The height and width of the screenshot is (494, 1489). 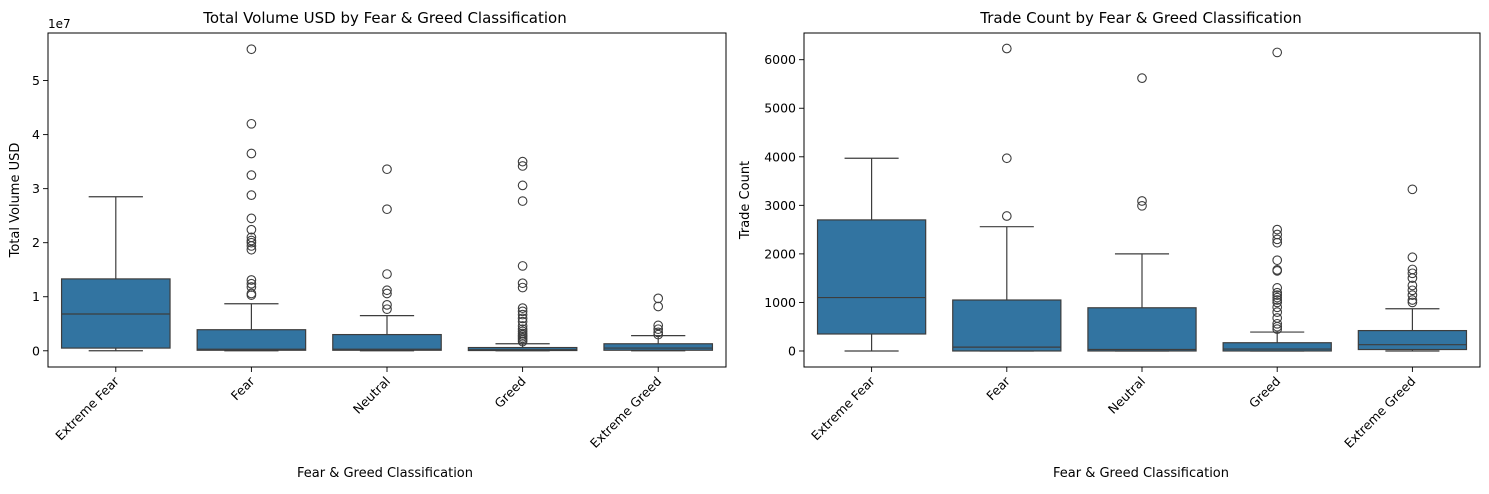 I want to click on y-tick-label: 1000, so click(x=780, y=302).